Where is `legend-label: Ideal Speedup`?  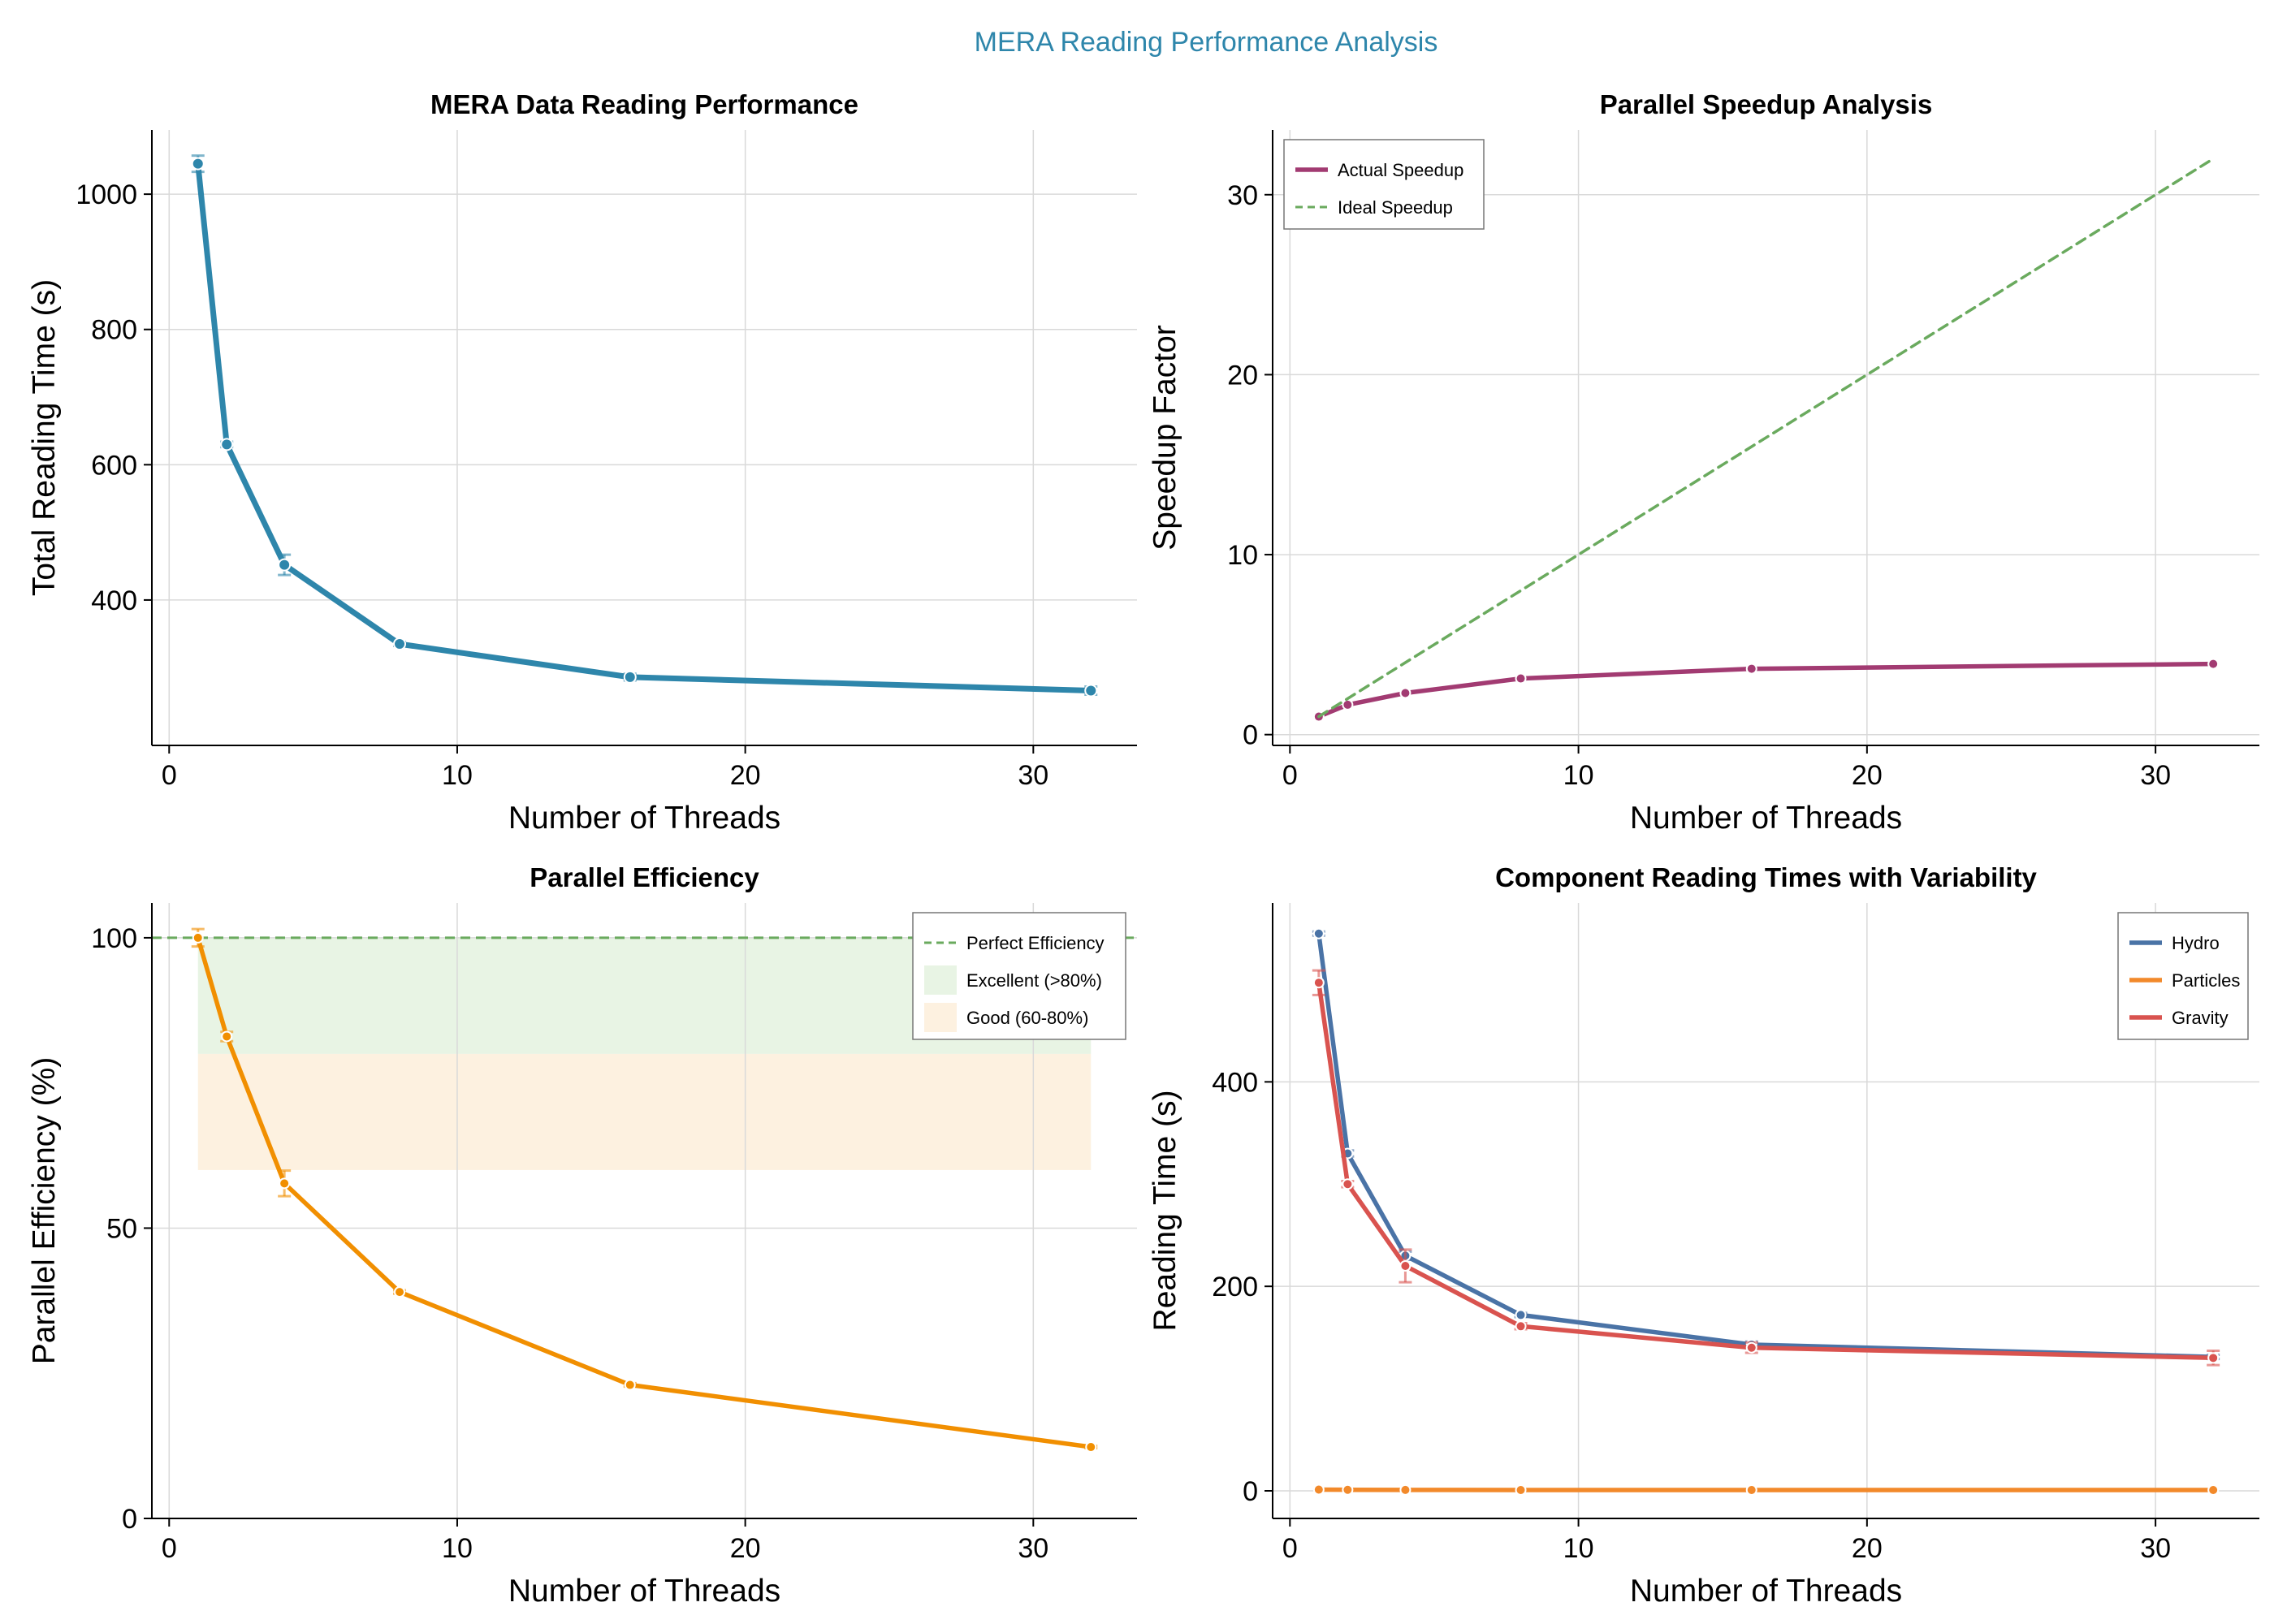 legend-label: Ideal Speedup is located at coordinates (1395, 207).